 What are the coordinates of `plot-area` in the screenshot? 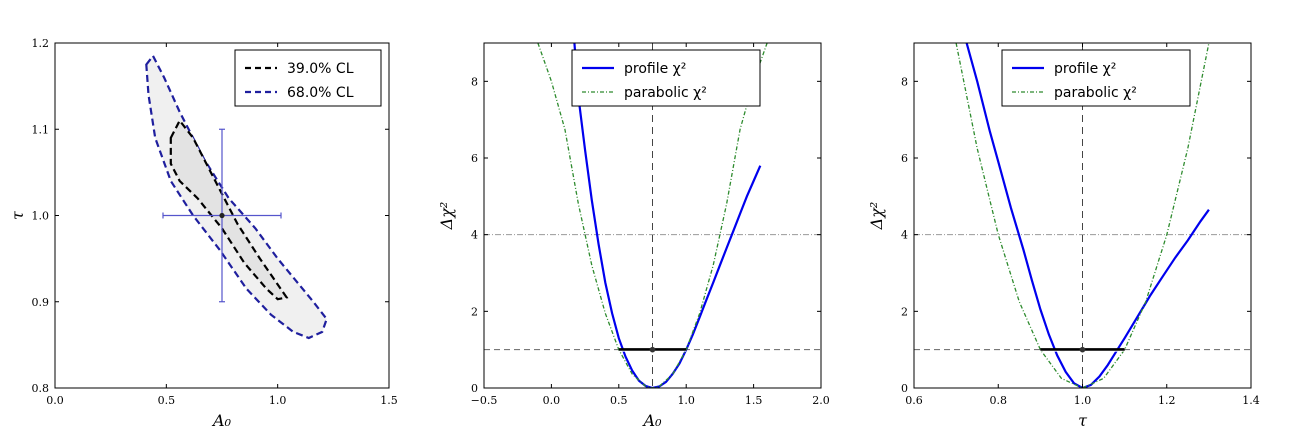 It's located at (236, 196).